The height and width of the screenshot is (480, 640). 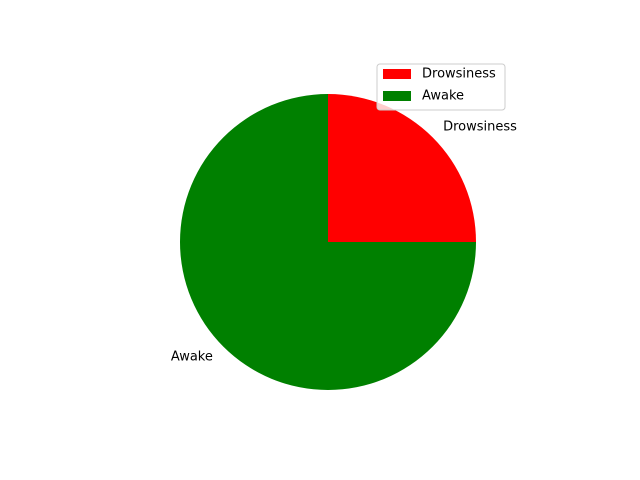 I want to click on legend-swatch-awake, so click(x=397, y=96).